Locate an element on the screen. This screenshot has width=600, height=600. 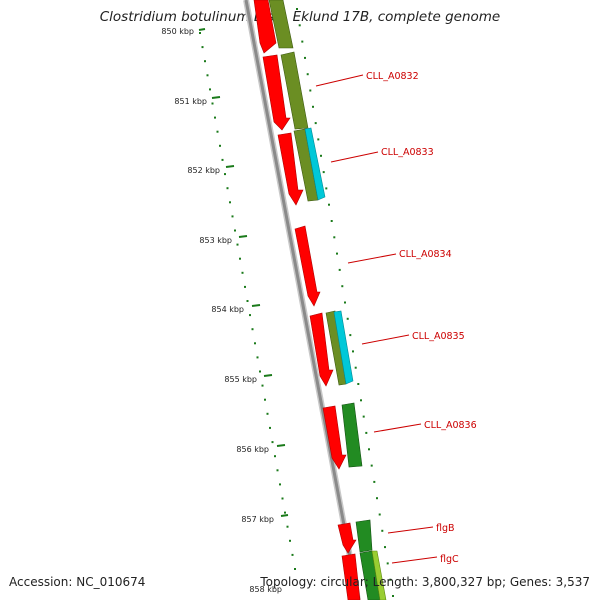
svg-text: CLL_A0833 is located at coordinates (407, 152).